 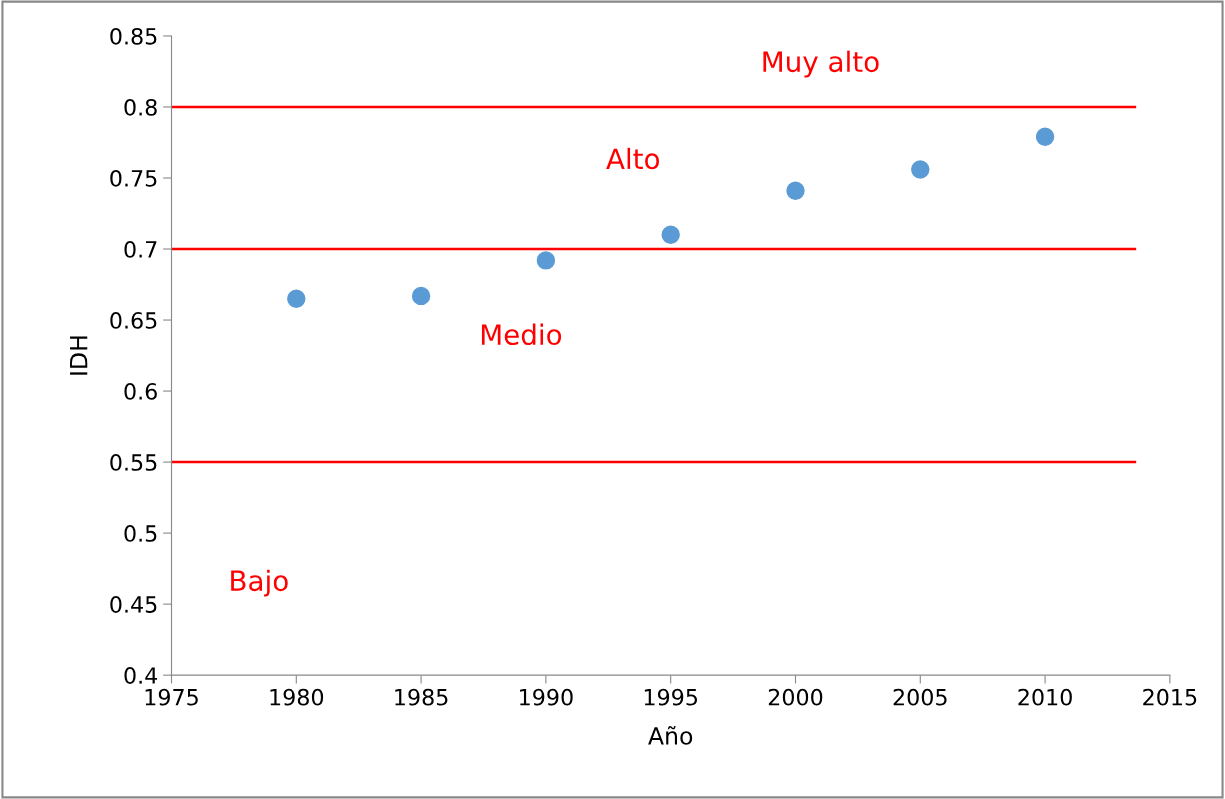 I want to click on annotation: Muy alto, so click(x=821, y=64).